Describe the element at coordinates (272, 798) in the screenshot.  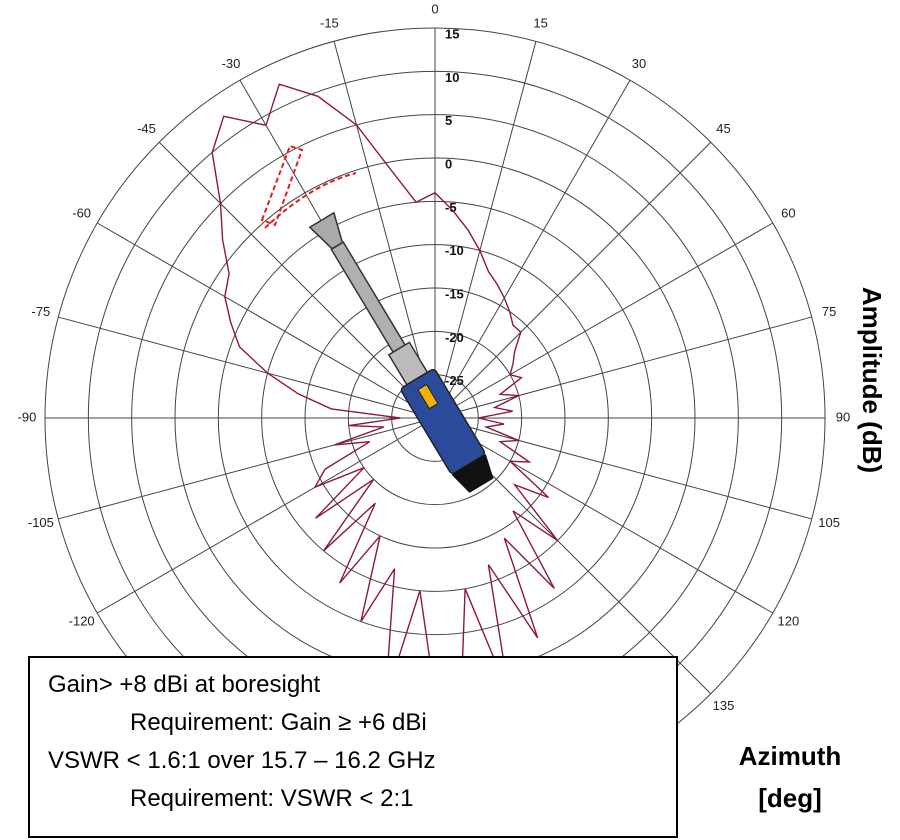
I see `note-line: Requirement: VSWR < 2:1` at that location.